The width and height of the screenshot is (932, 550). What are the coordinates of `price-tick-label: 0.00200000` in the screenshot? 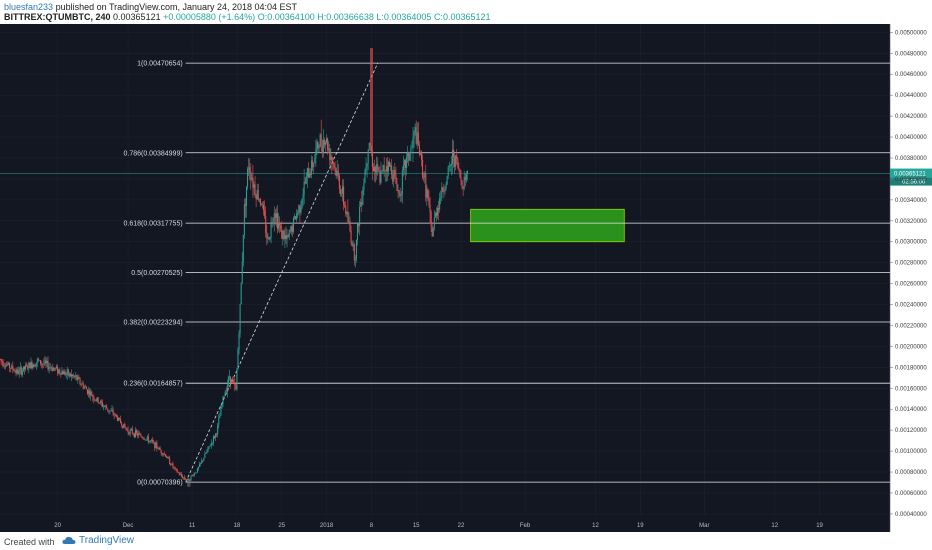 It's located at (911, 347).